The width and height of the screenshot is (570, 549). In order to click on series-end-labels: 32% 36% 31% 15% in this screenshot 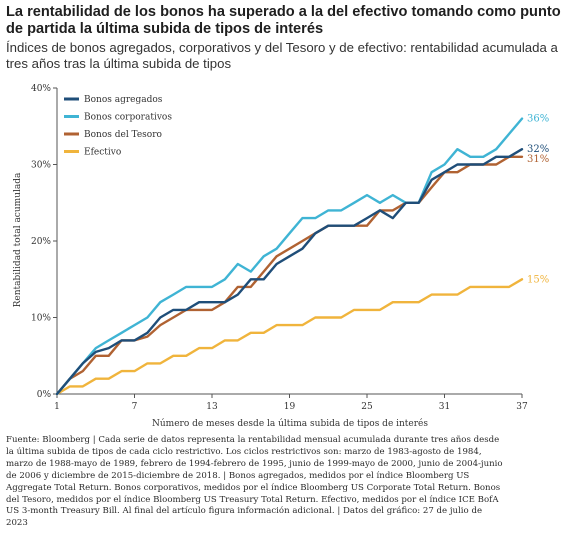, I will do `click(538, 200)`.